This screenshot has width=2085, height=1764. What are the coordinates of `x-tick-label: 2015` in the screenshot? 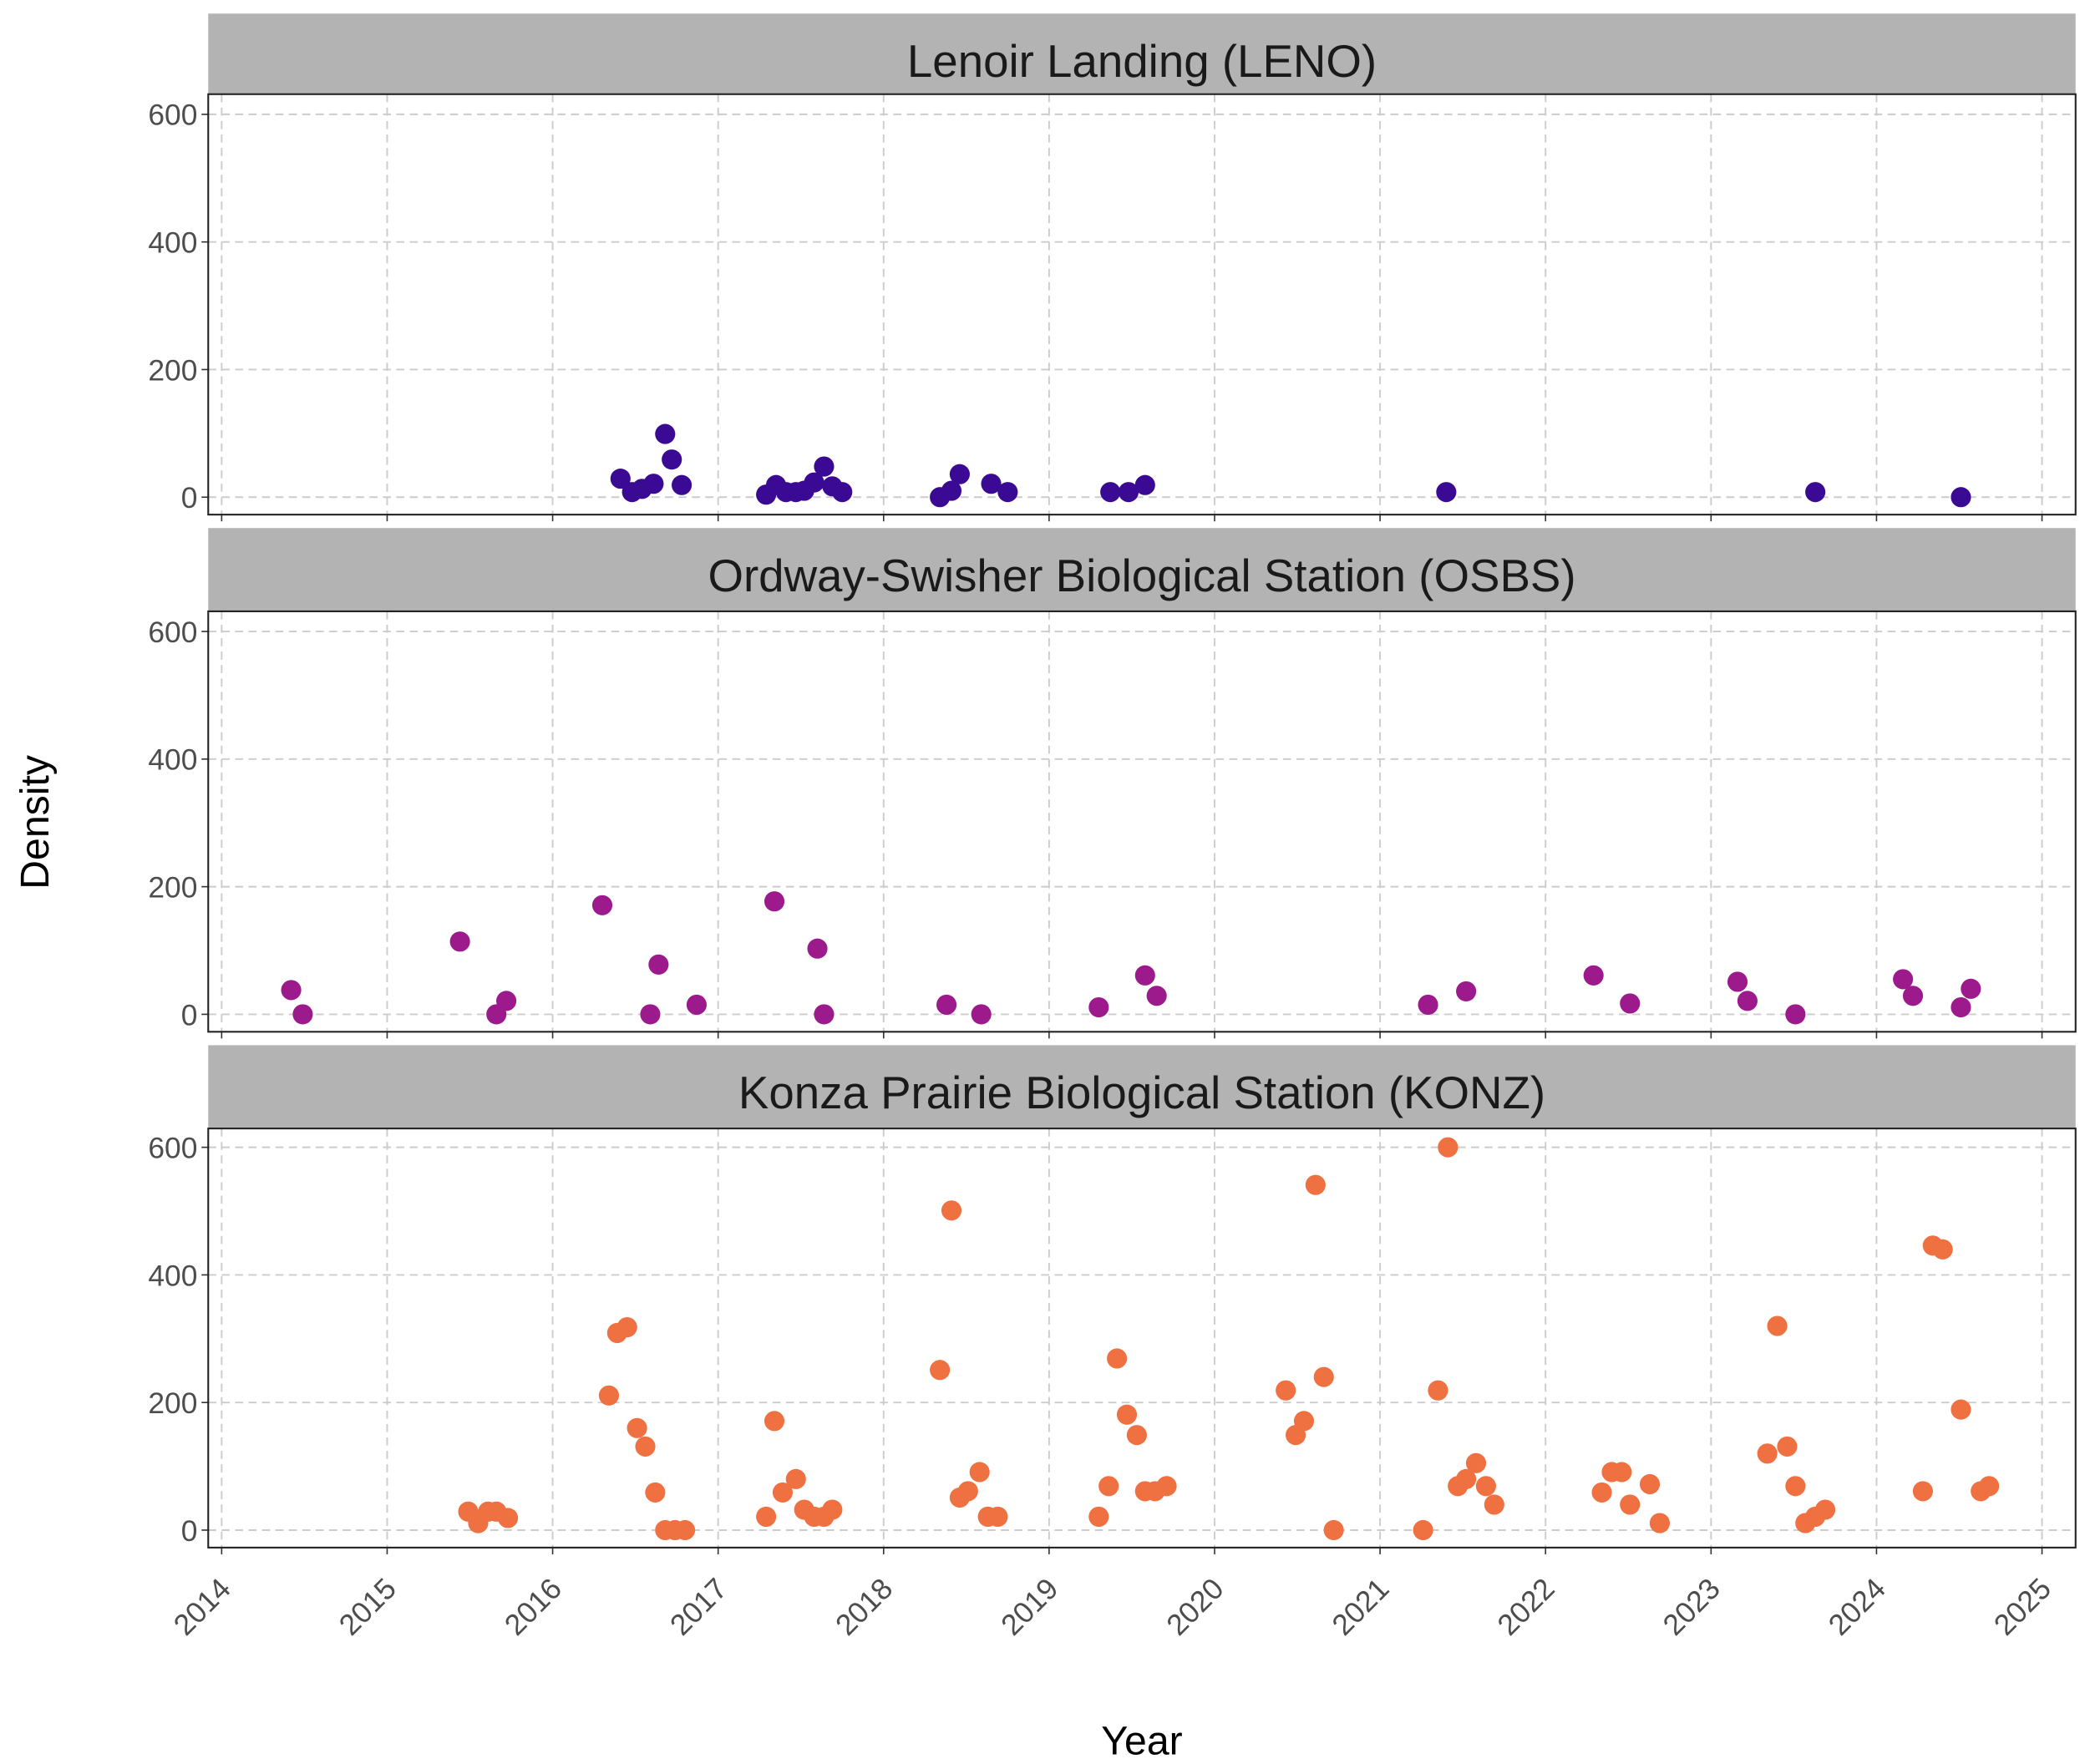 It's located at (368, 1606).